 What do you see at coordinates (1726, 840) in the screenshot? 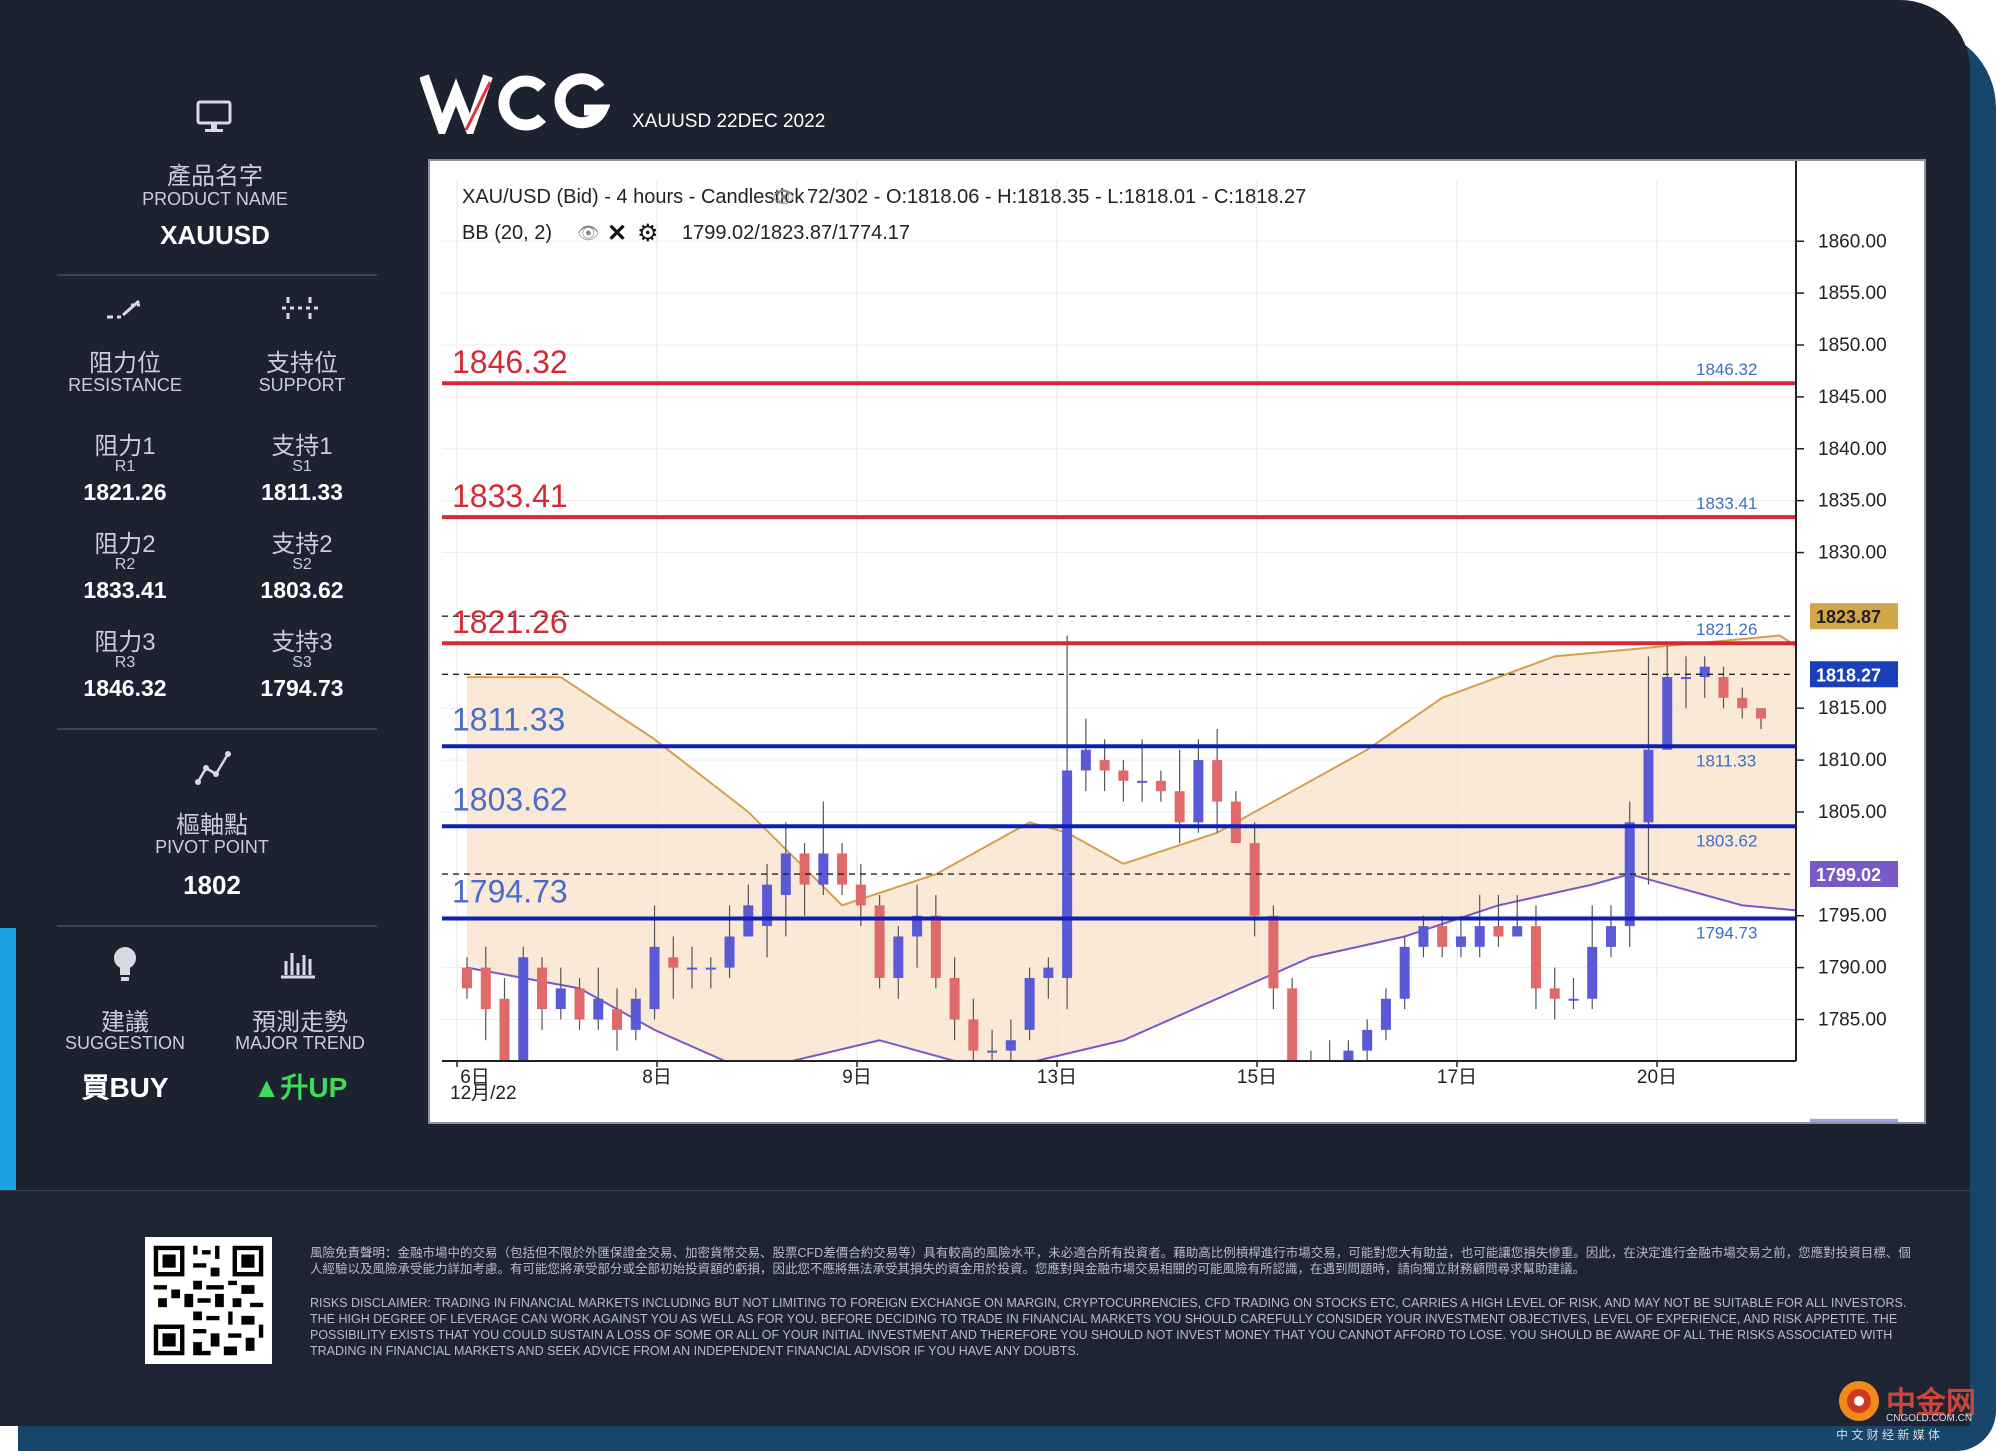
I see `support-line-tag: 1803.62` at bounding box center [1726, 840].